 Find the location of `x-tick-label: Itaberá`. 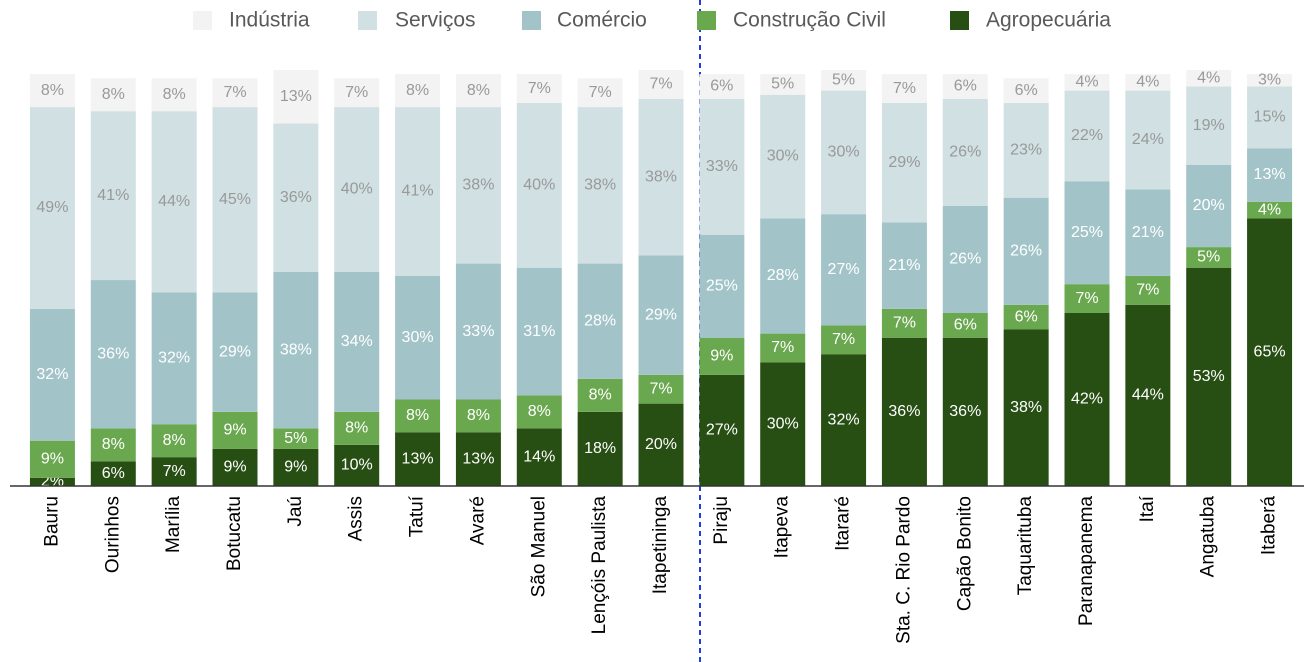

x-tick-label: Itaberá is located at coordinates (1269, 526).